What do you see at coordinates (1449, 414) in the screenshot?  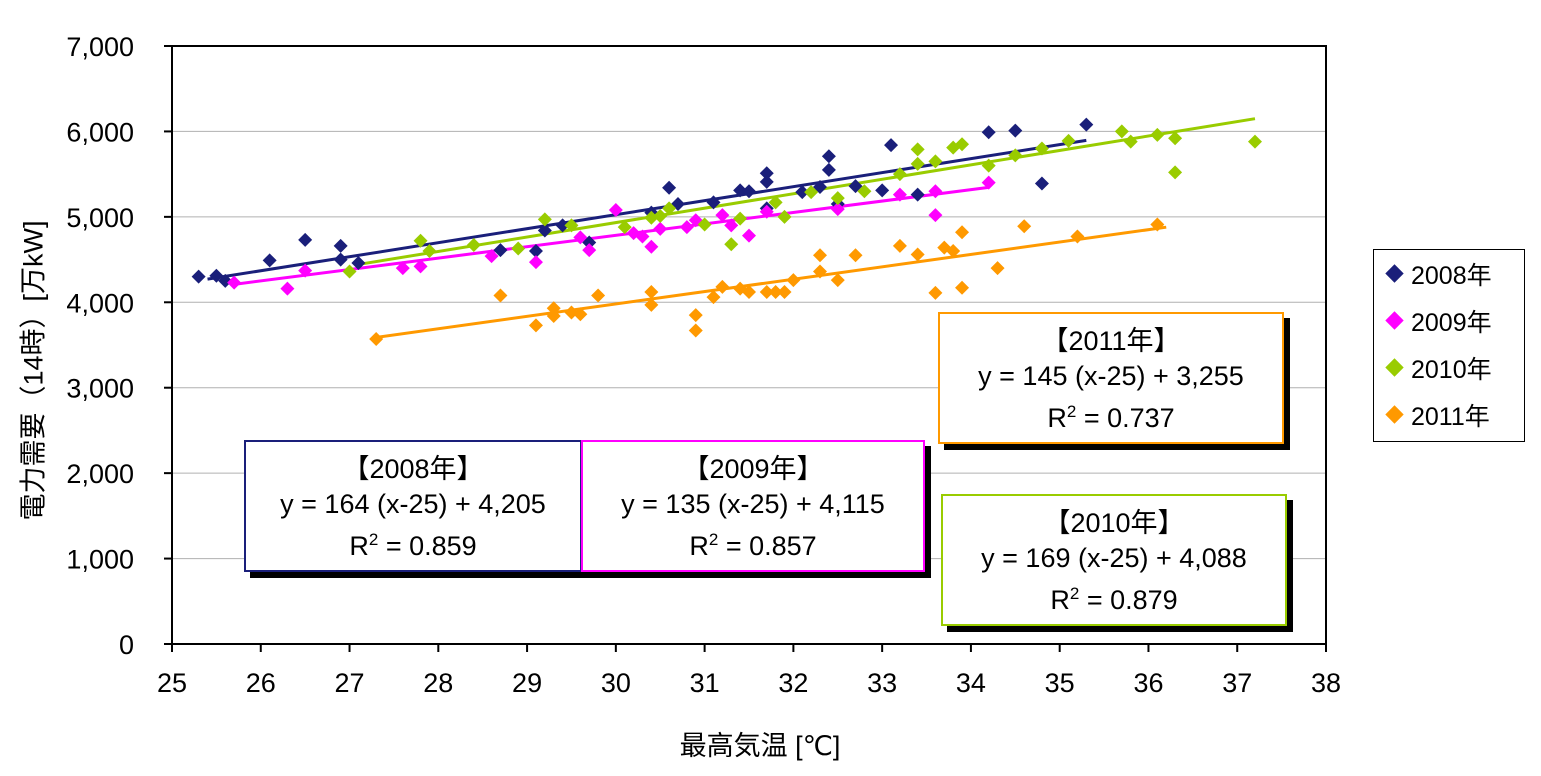 I see `legend-item-2011: 2011年` at bounding box center [1449, 414].